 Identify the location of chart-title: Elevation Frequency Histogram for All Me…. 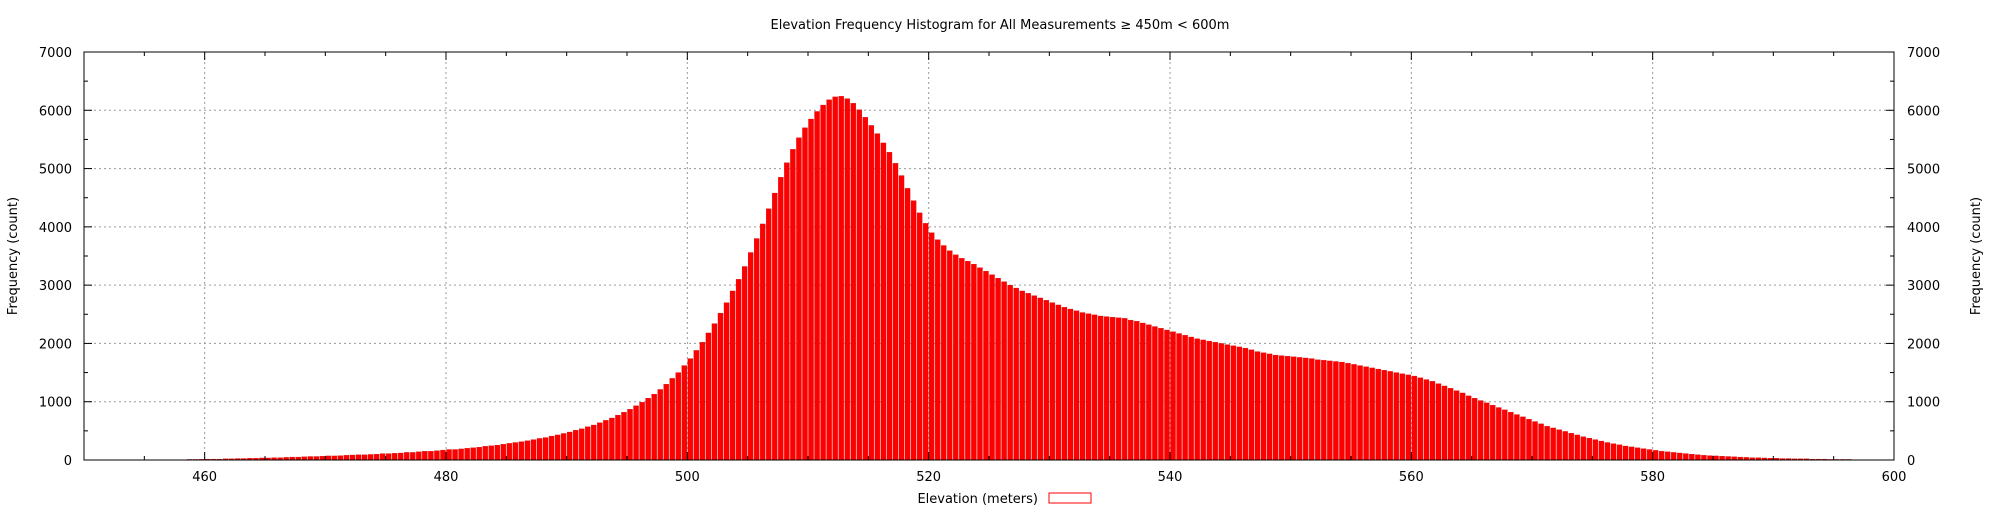
(1000, 25).